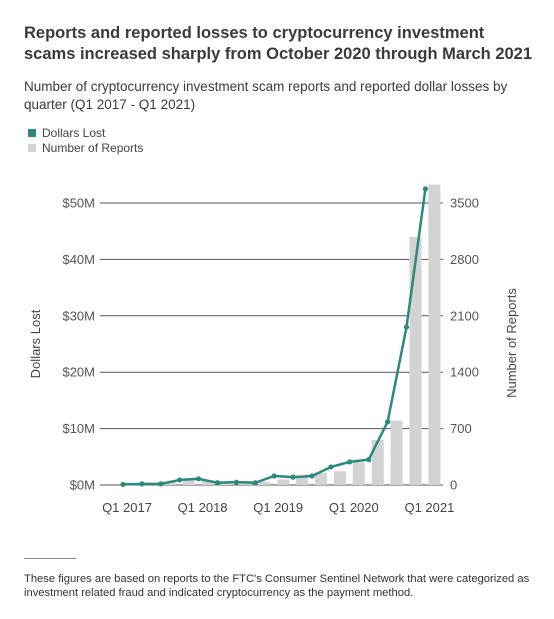 The image size is (554, 619). Describe the element at coordinates (50, 558) in the screenshot. I see `footnote-divider` at that location.